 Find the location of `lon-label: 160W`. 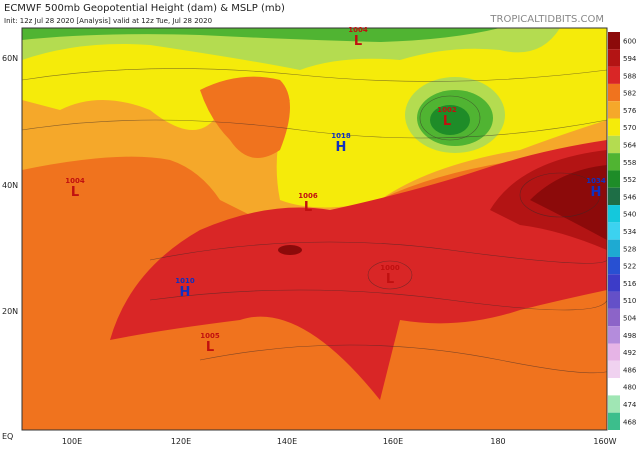

lon-label: 160W is located at coordinates (604, 441).